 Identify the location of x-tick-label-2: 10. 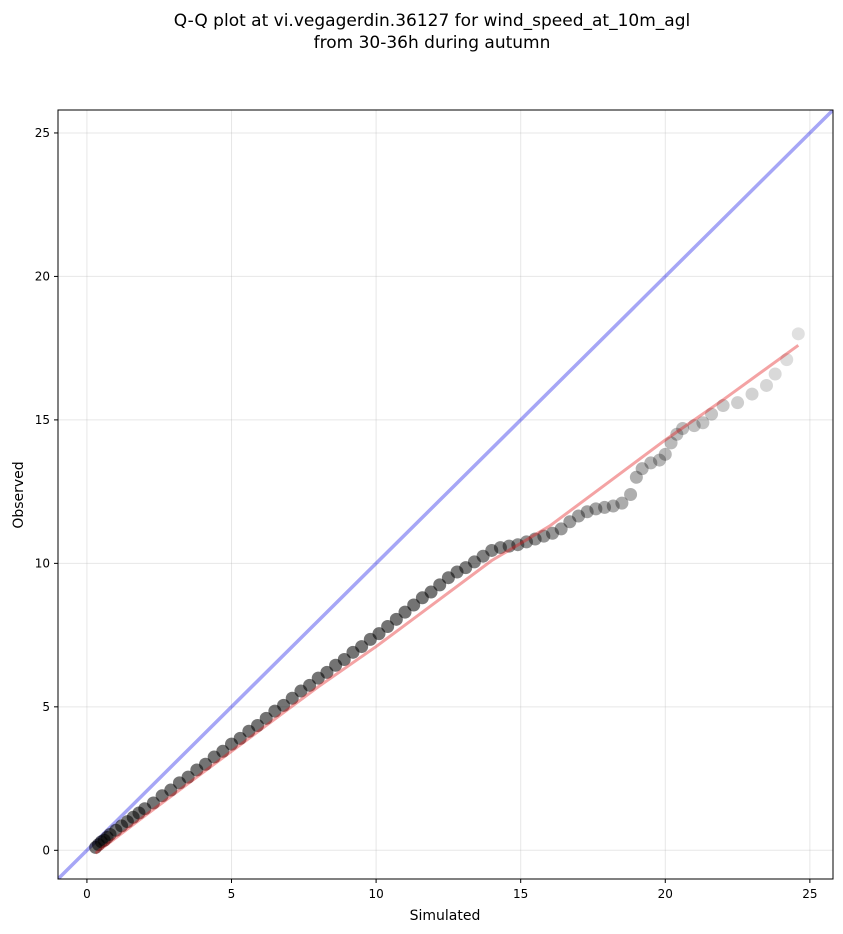
(375, 894).